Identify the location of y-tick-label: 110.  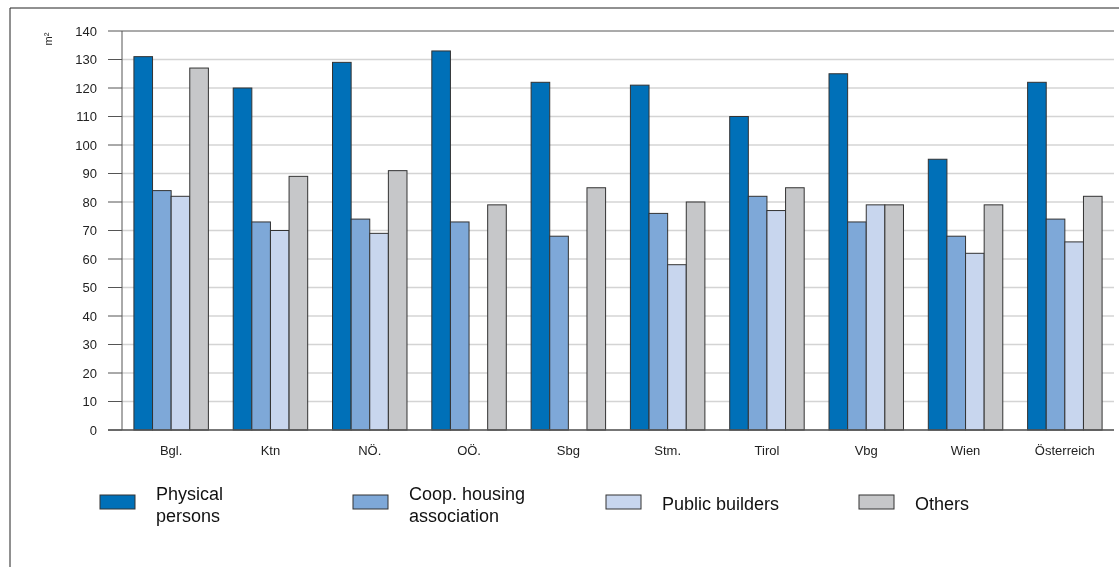
(86, 117).